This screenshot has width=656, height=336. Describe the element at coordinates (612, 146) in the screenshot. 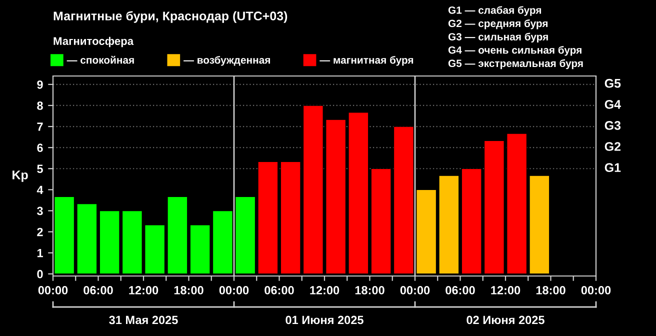

I see `ref-line-label: G2` at that location.